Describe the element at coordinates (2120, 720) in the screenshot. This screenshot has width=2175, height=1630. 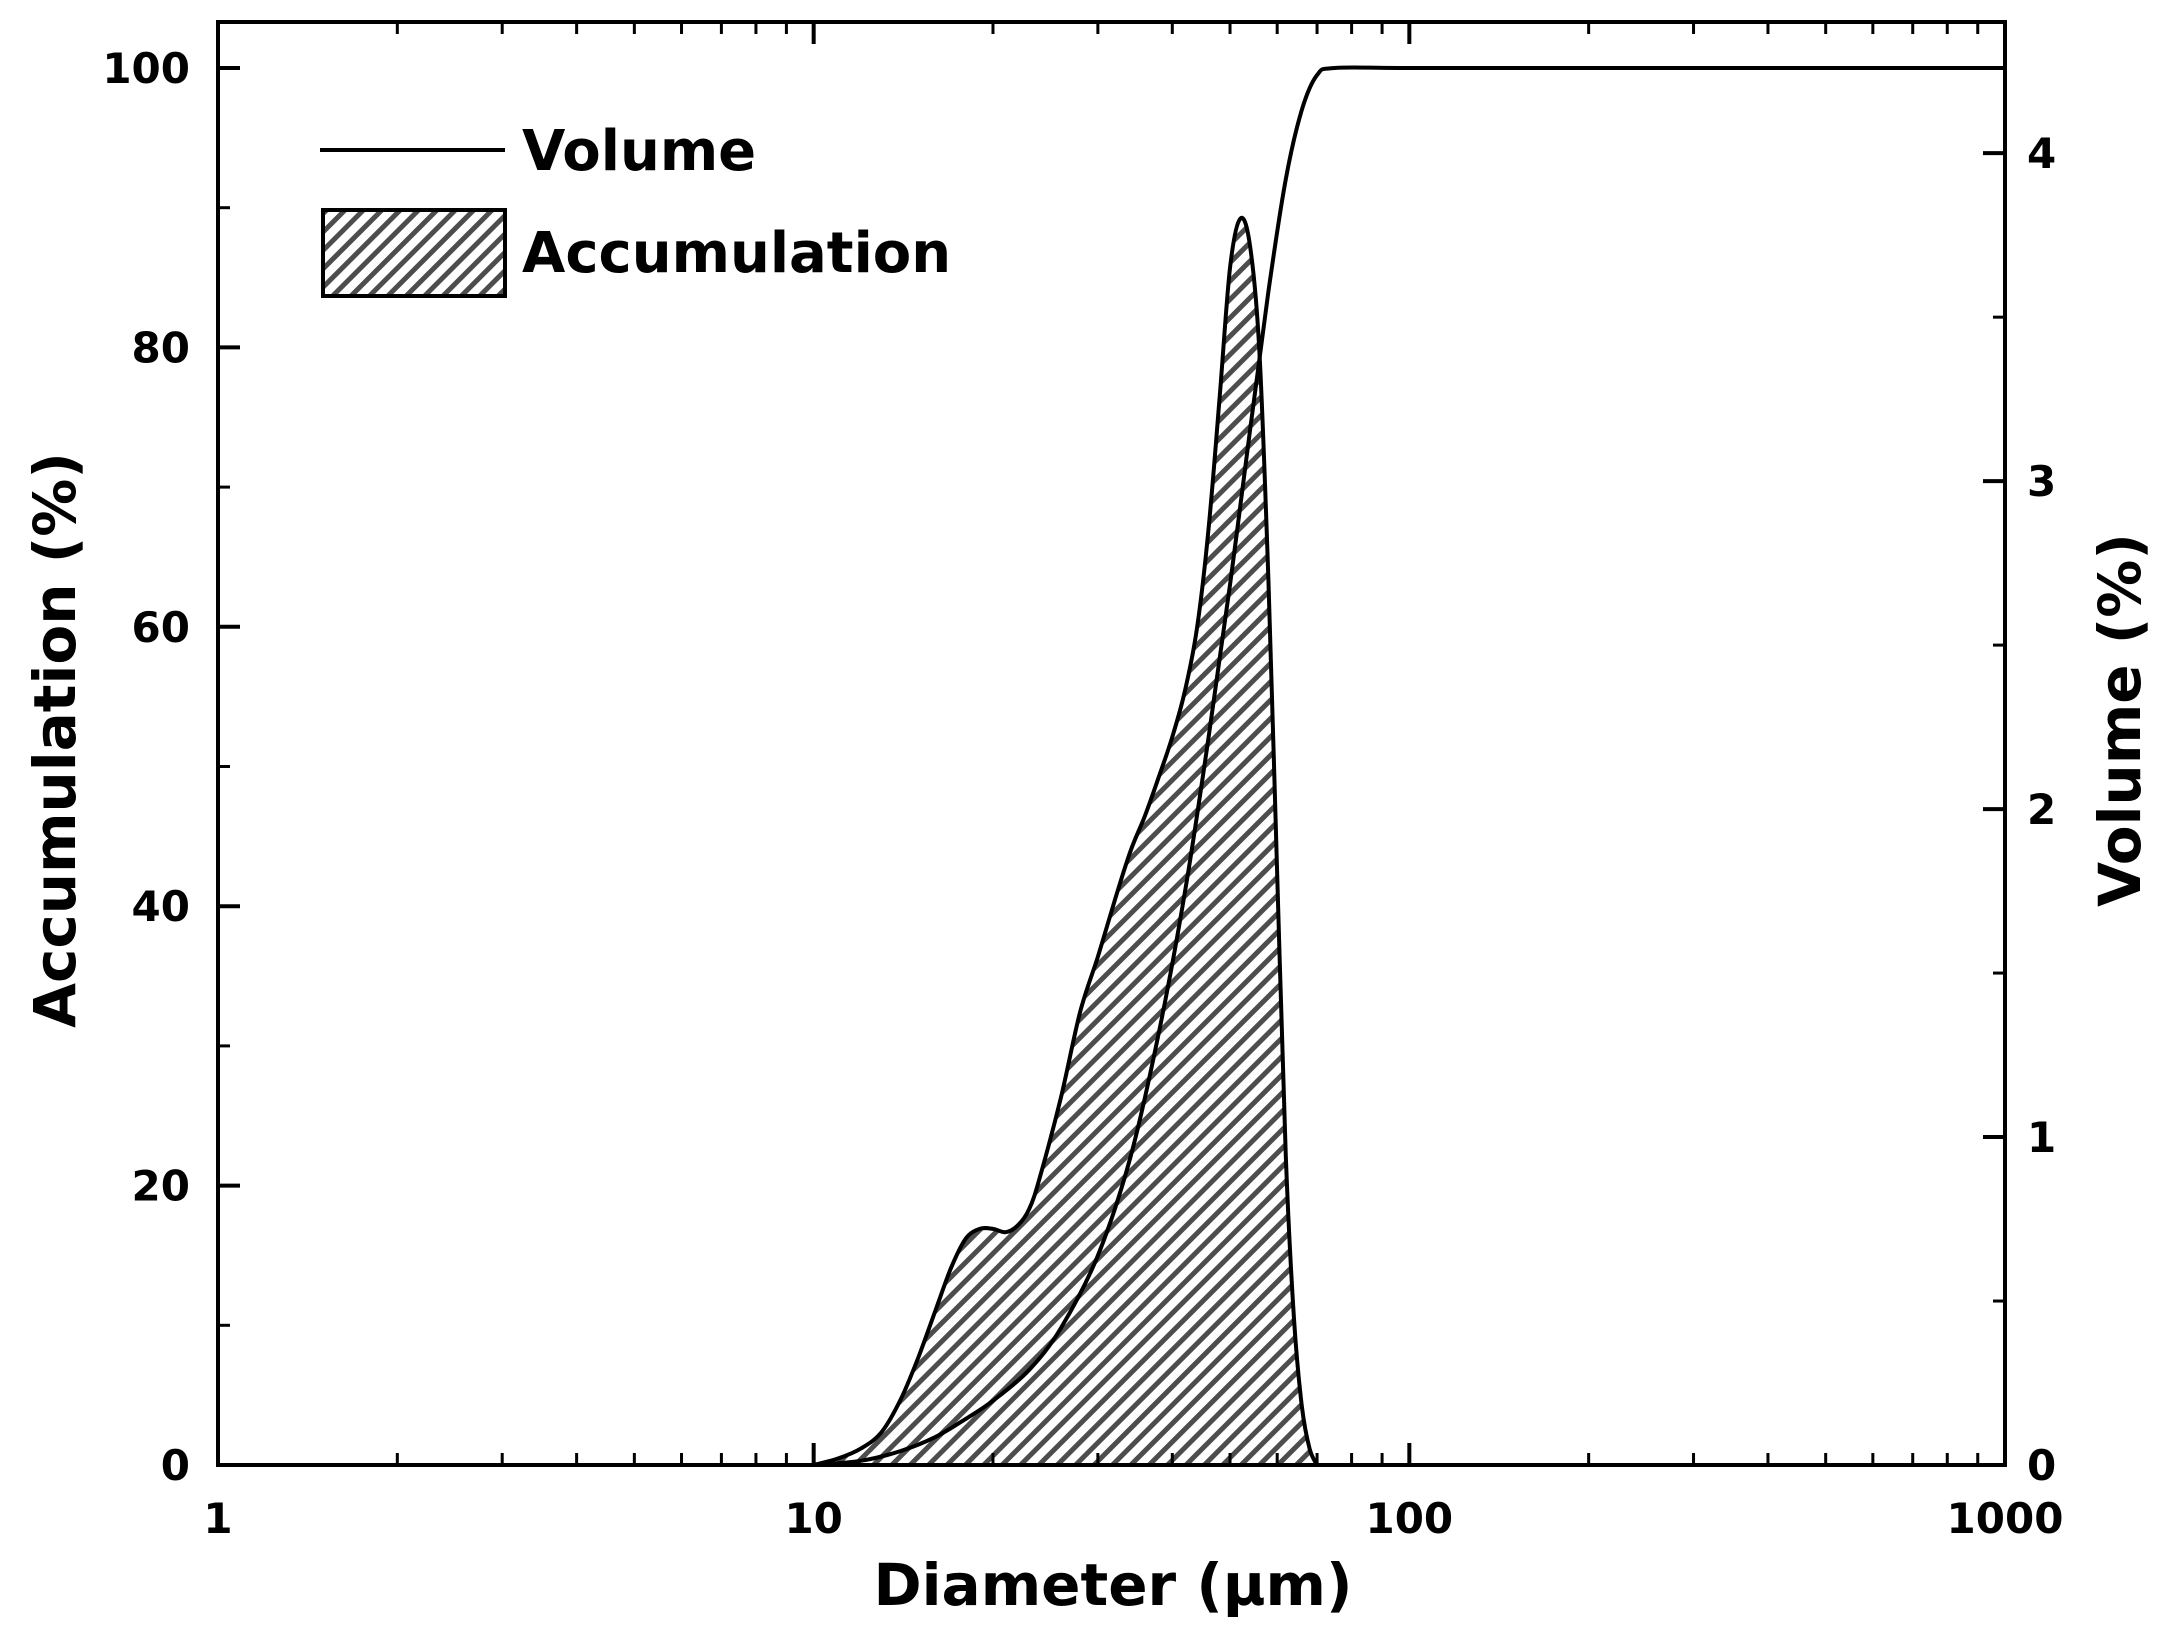
I see `right-y-axis-title: Volume (%)` at that location.